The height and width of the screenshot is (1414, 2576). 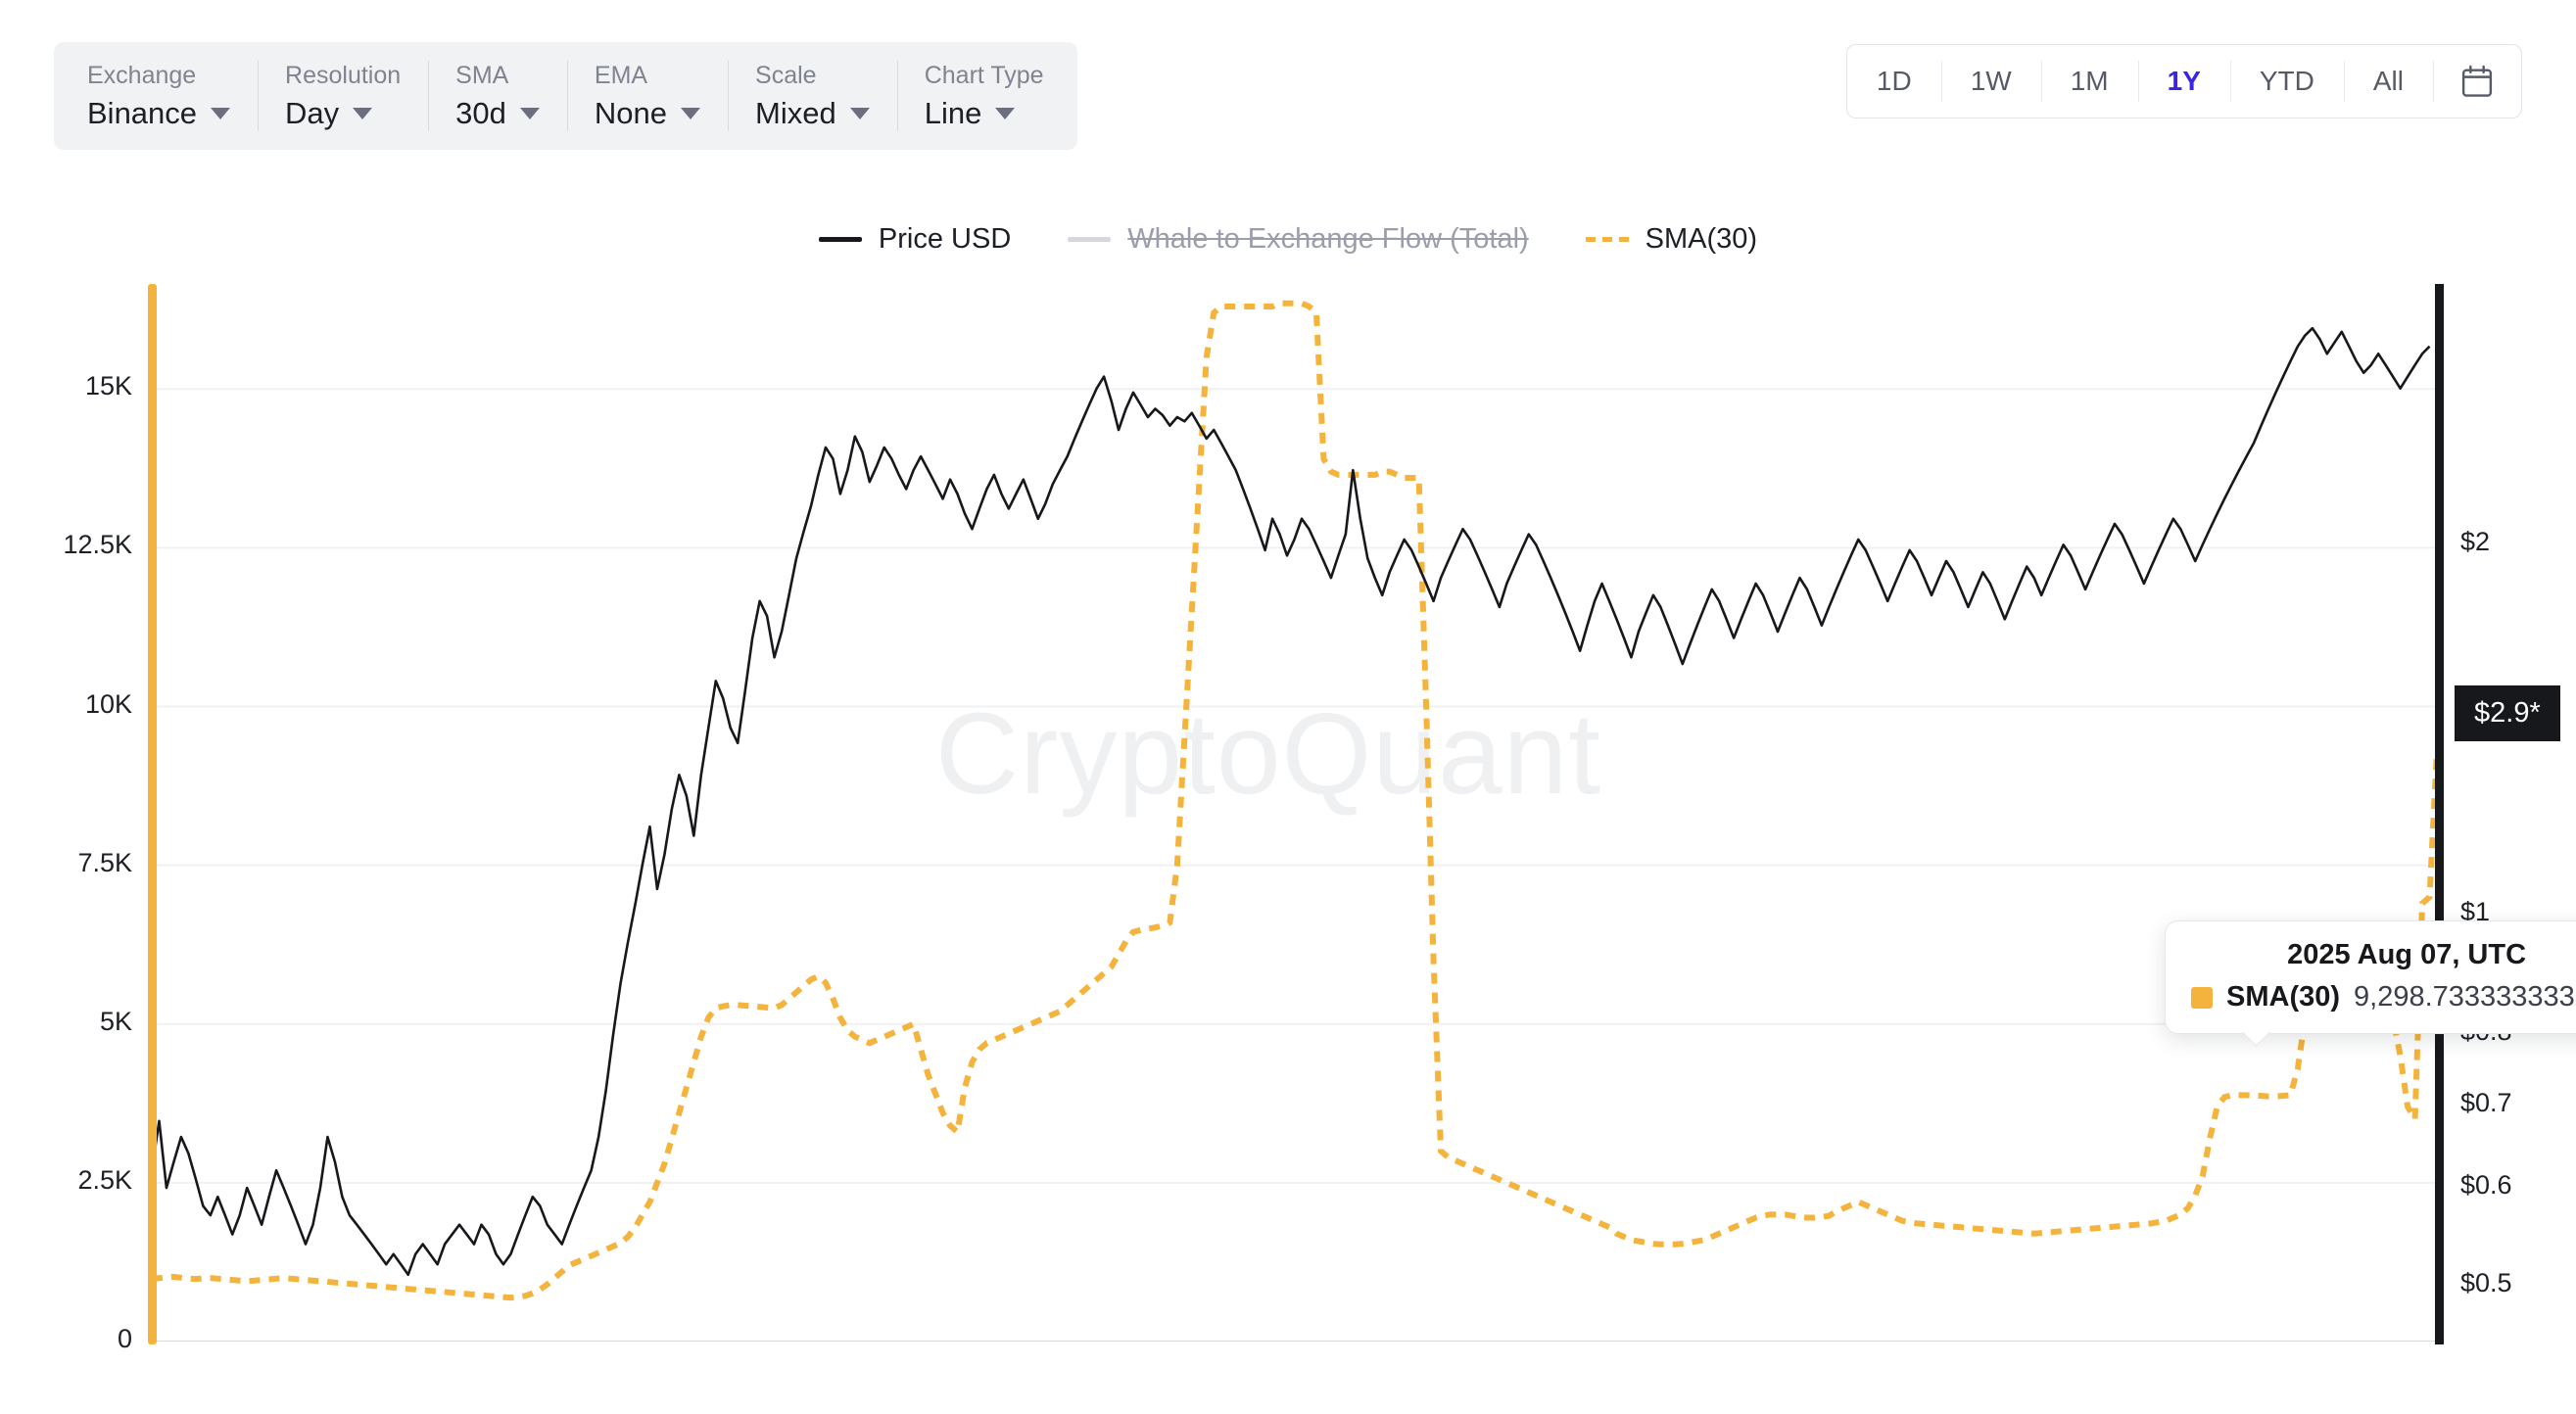 I want to click on control-chart-type-label: Chart Type, so click(x=984, y=75).